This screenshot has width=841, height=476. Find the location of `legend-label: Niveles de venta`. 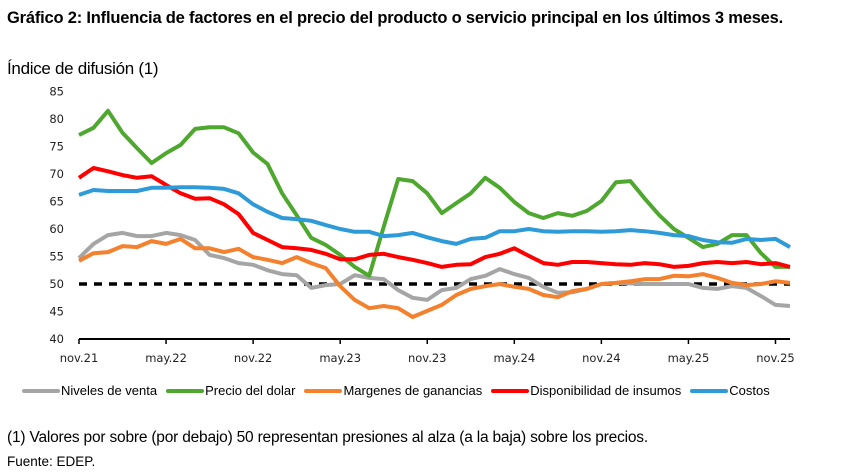

legend-label: Niveles de venta is located at coordinates (109, 390).